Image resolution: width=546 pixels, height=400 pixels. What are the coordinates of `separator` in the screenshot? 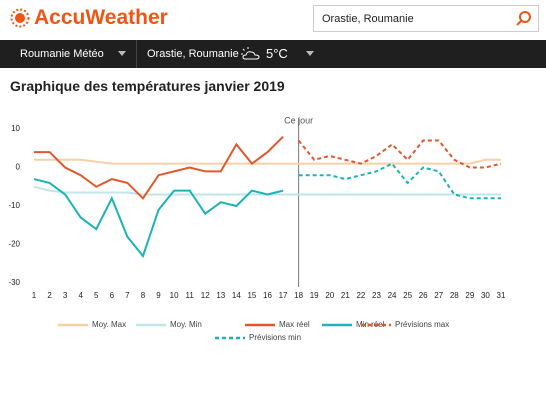 It's located at (136, 54).